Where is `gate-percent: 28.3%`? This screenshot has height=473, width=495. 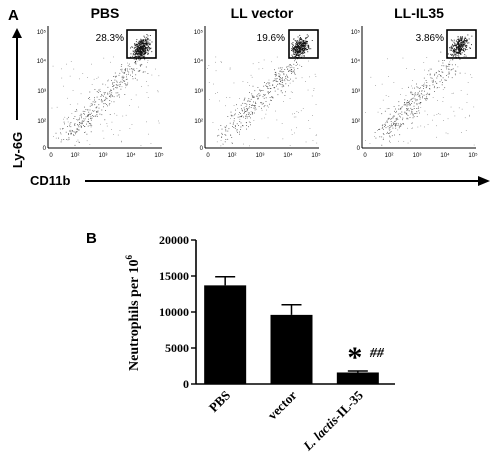 gate-percent: 28.3% is located at coordinates (110, 38).